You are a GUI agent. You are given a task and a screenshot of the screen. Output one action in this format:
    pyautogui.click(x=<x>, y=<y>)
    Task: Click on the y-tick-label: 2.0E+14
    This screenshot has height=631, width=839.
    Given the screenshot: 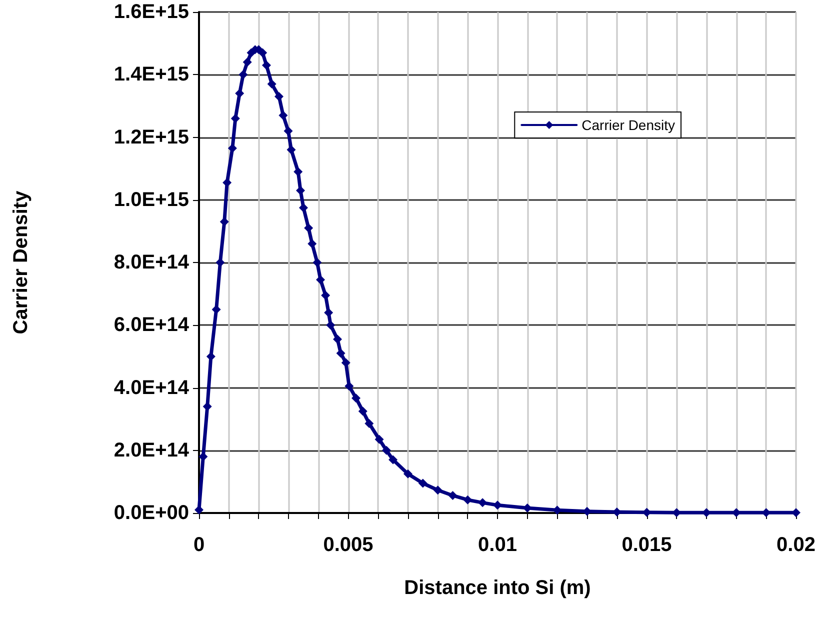 What is the action you would take?
    pyautogui.click(x=152, y=450)
    